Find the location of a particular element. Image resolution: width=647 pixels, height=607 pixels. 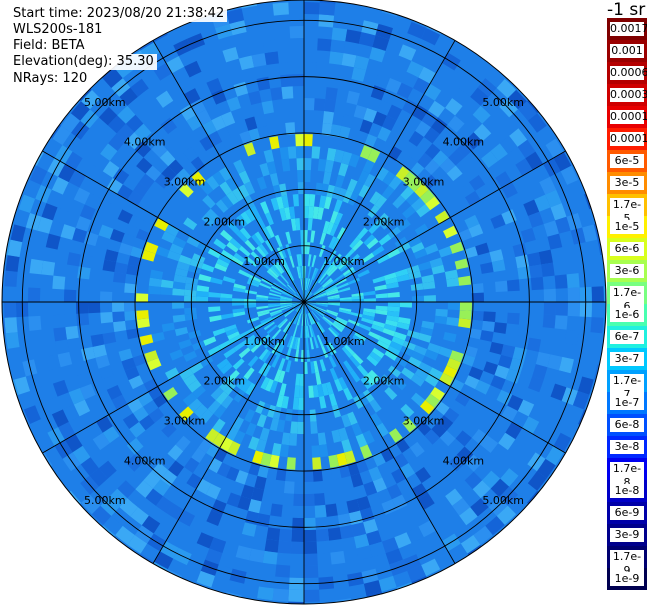

colorbar-tick-label: 1e-9 is located at coordinates (627, 579).